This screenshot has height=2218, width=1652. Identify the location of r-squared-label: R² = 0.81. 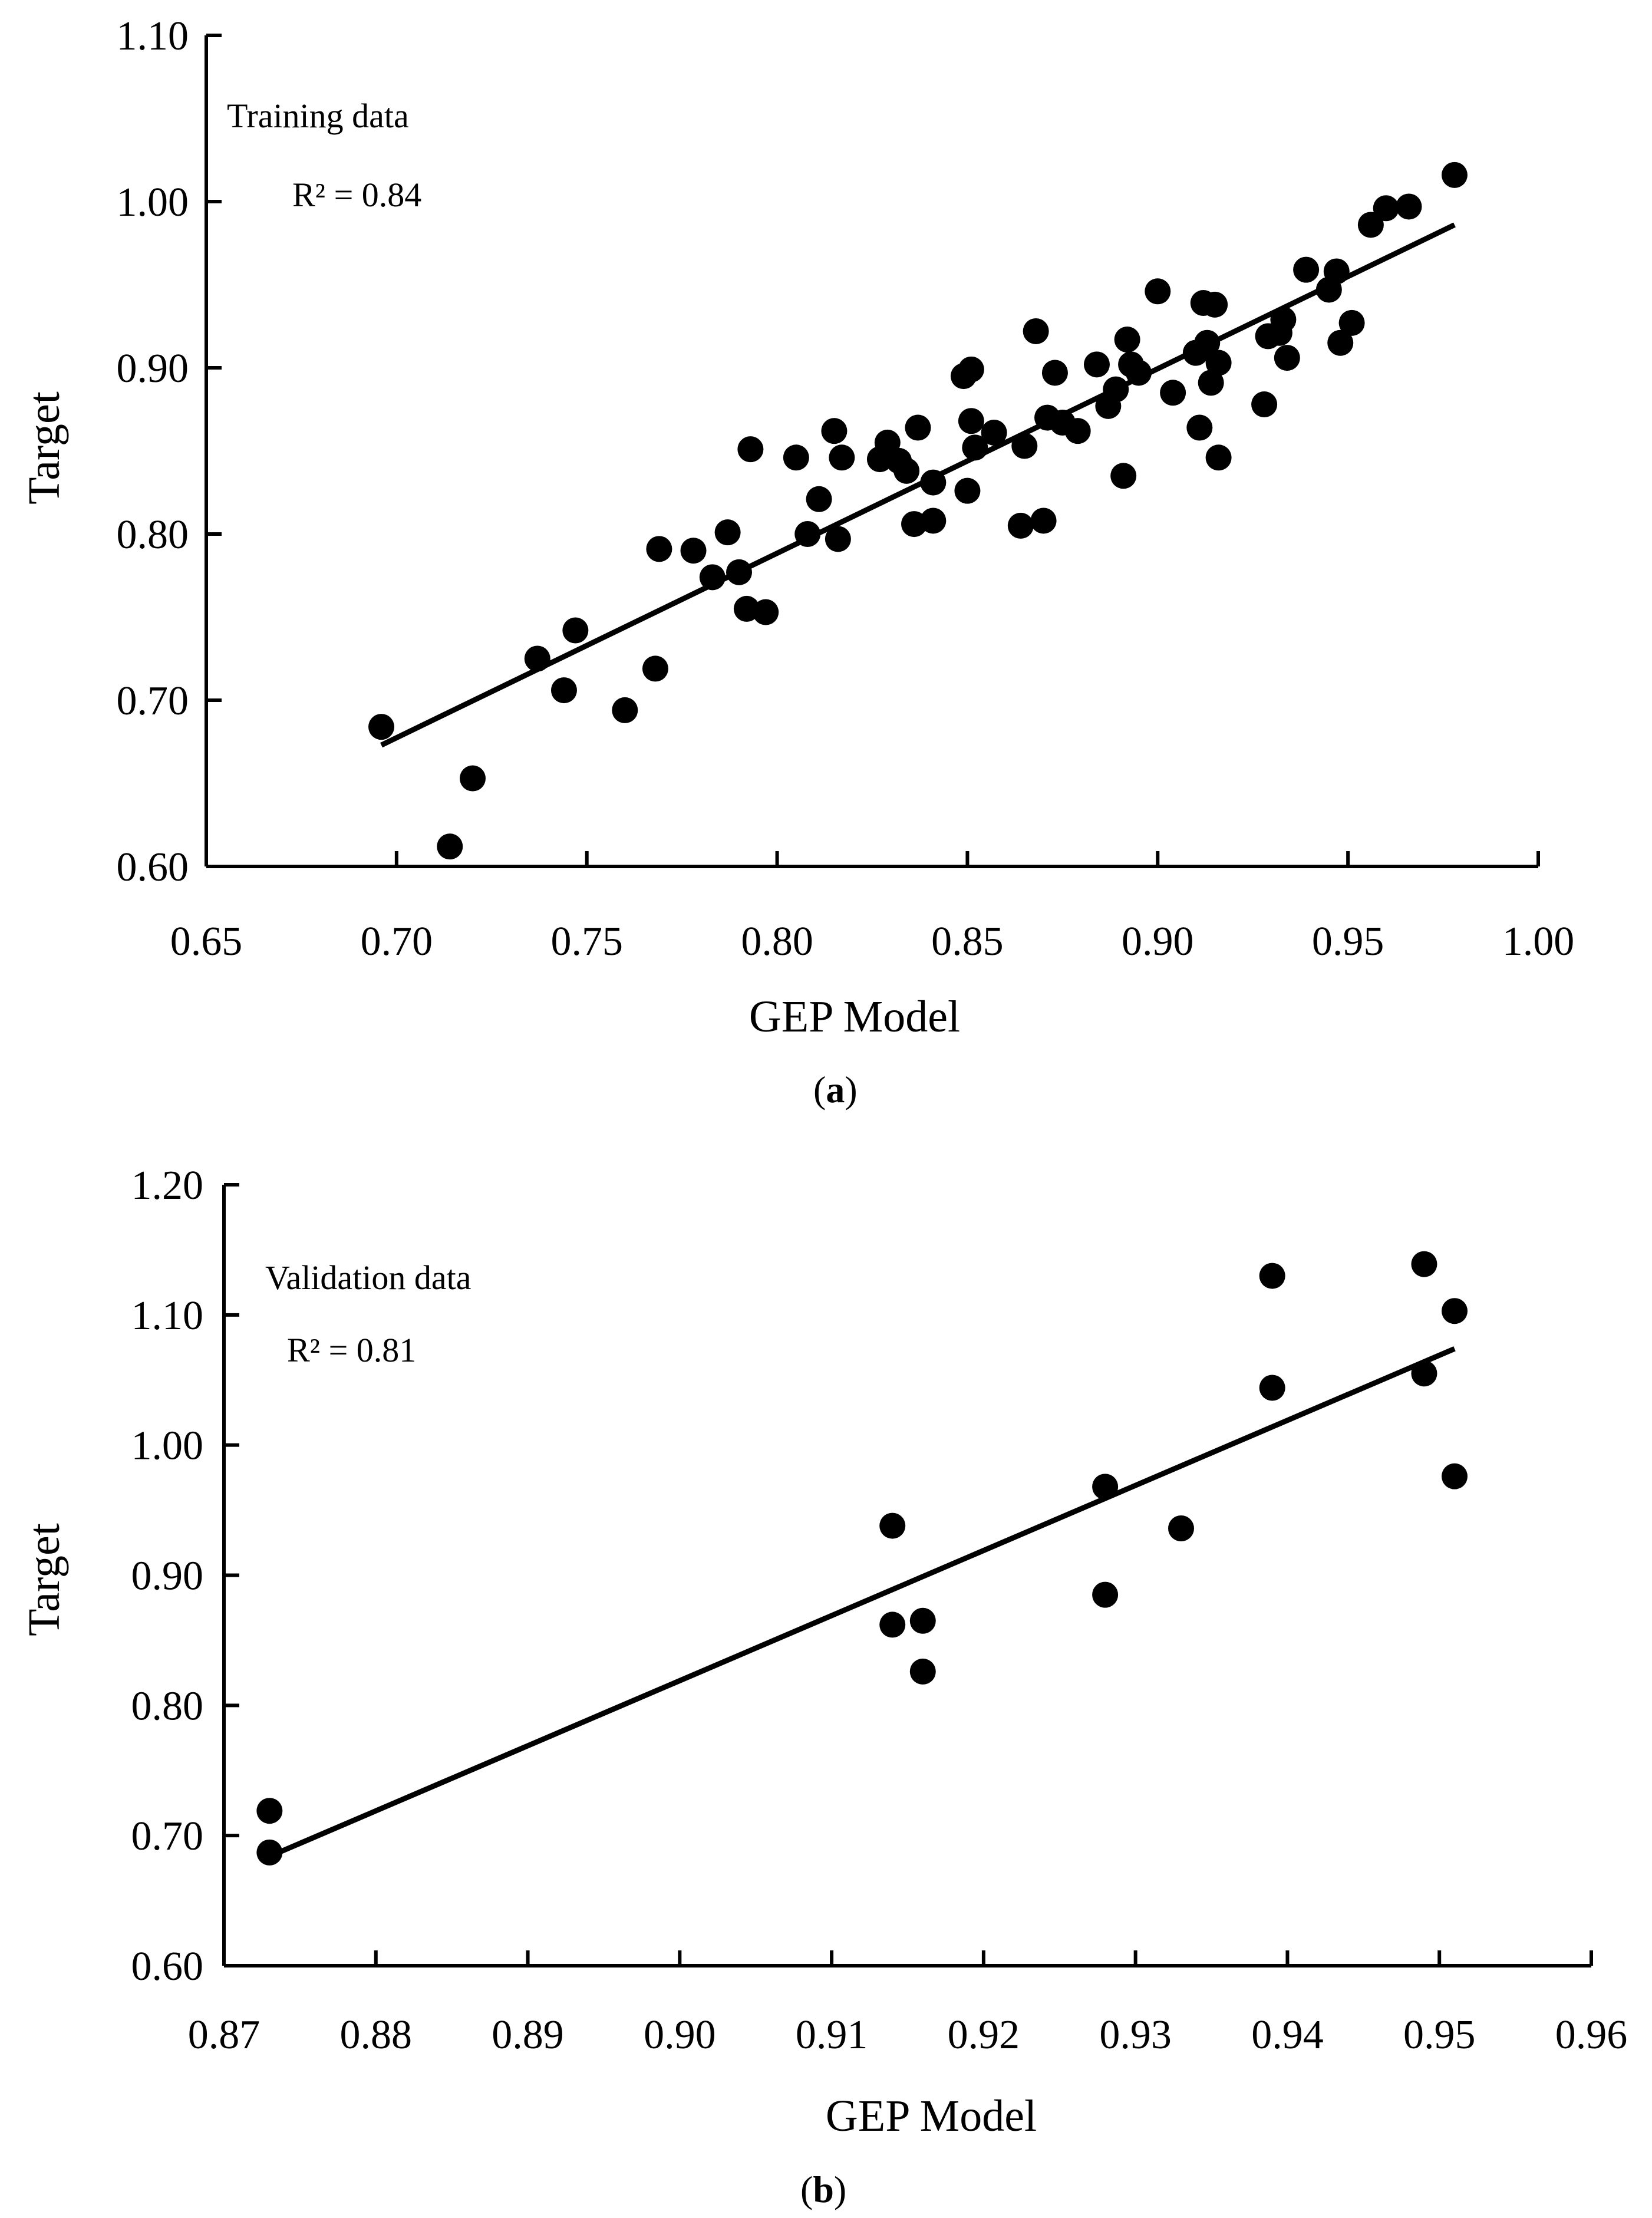
(351, 1350).